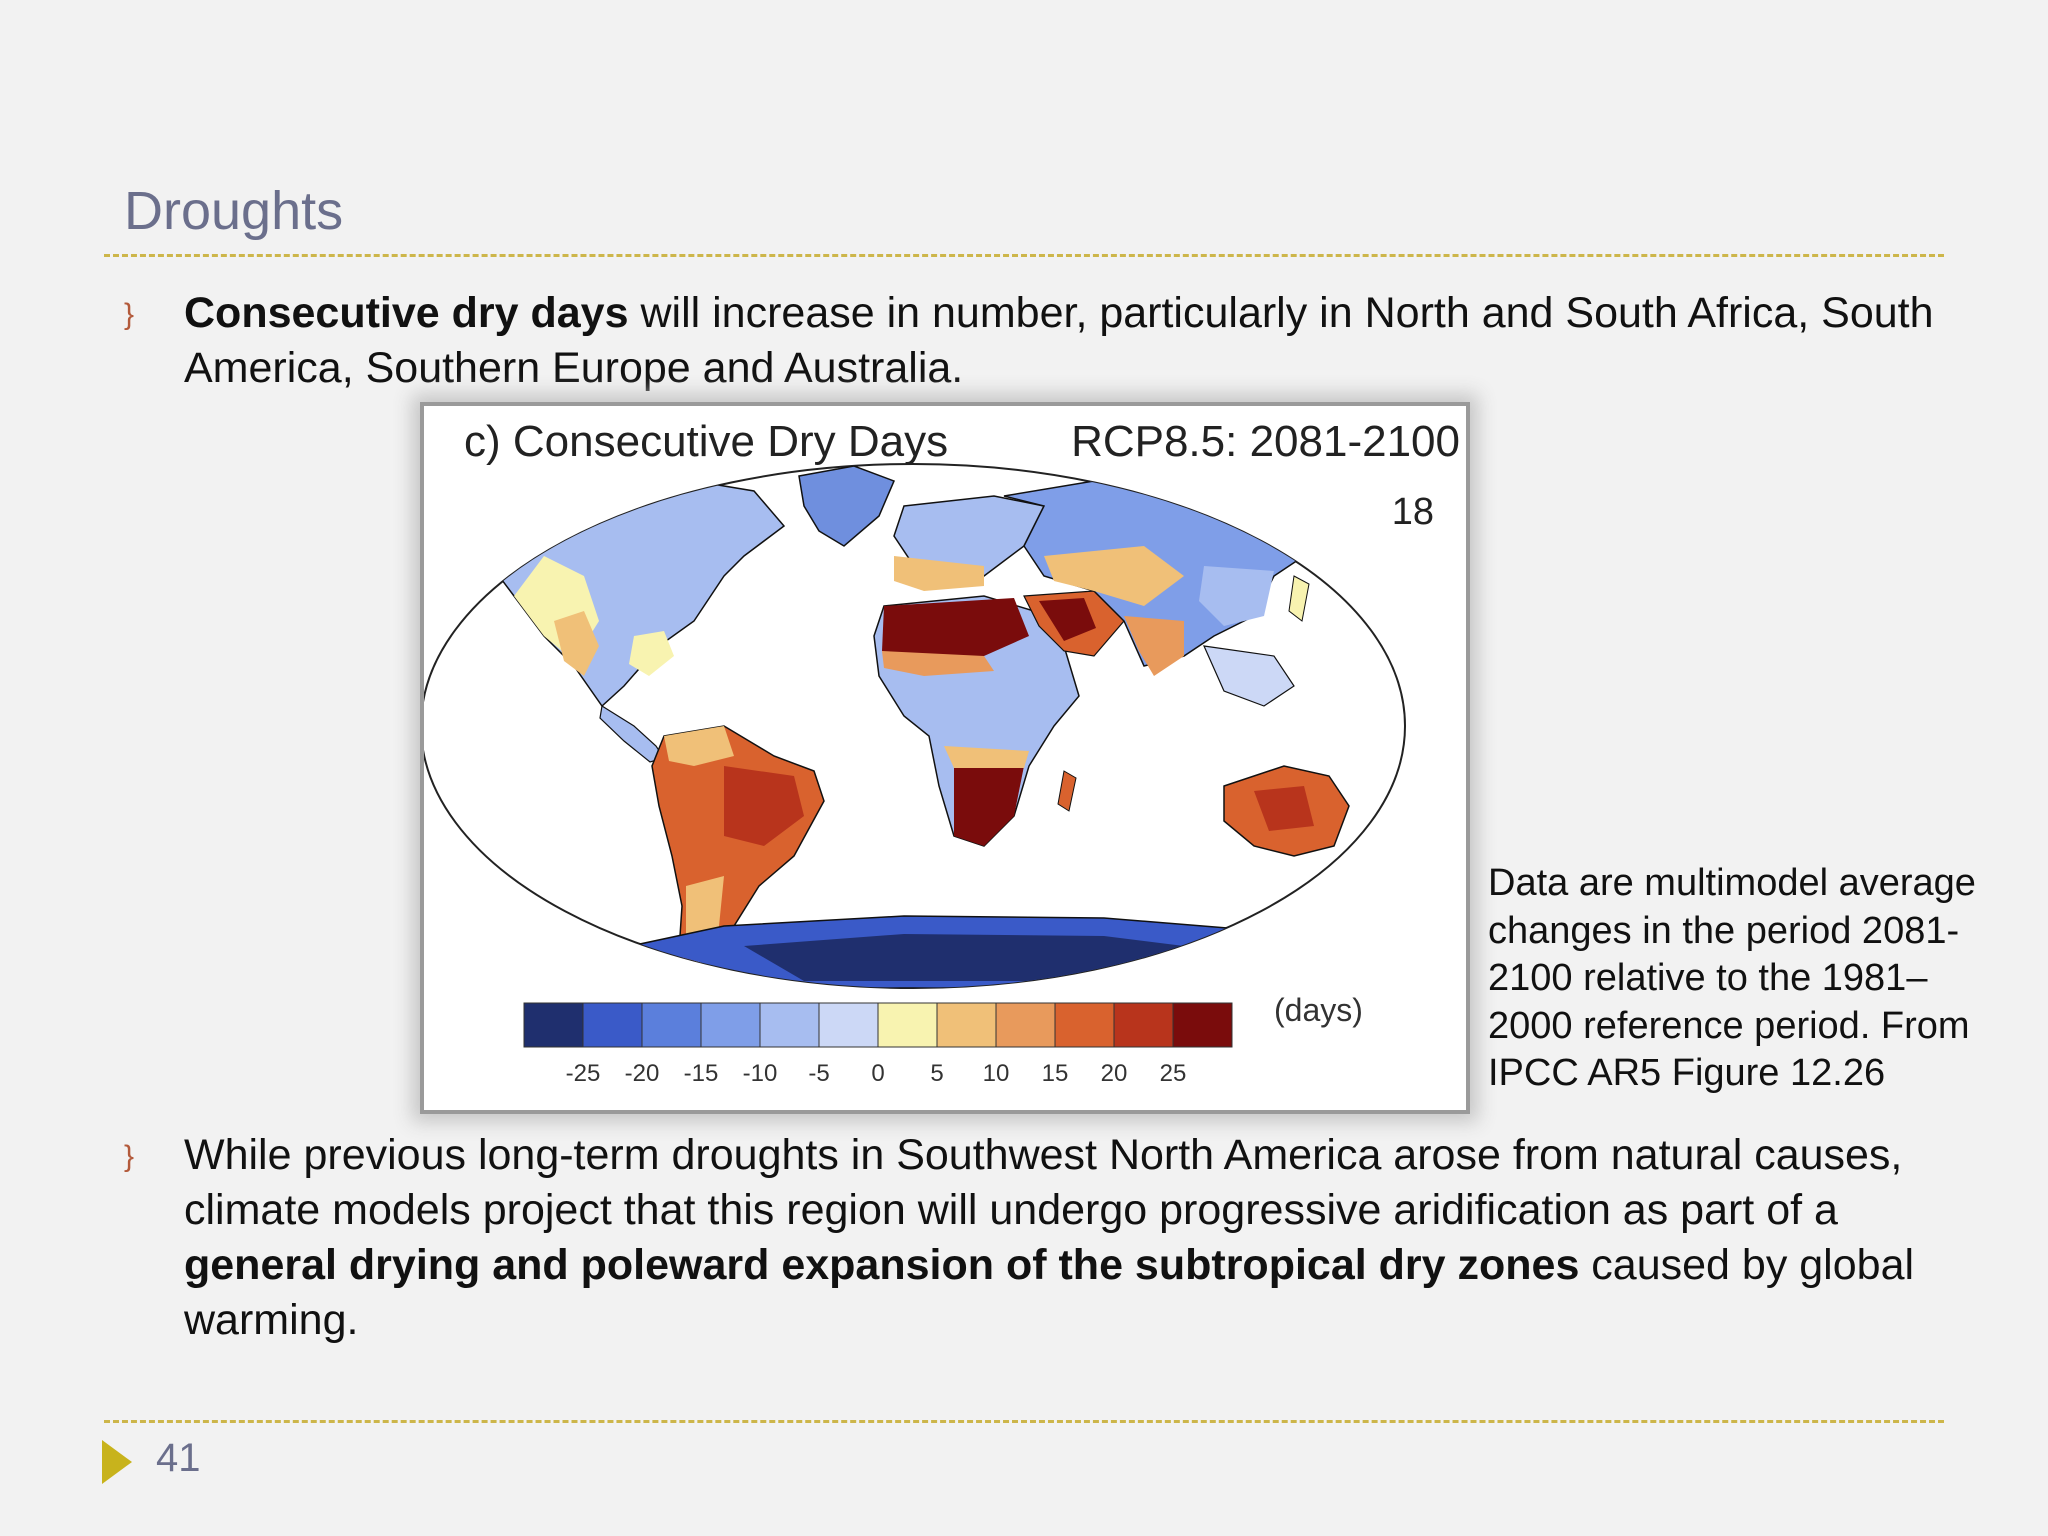 This screenshot has height=1536, width=2048. Describe the element at coordinates (651, 653) in the screenshot. I see `us-southeast` at that location.